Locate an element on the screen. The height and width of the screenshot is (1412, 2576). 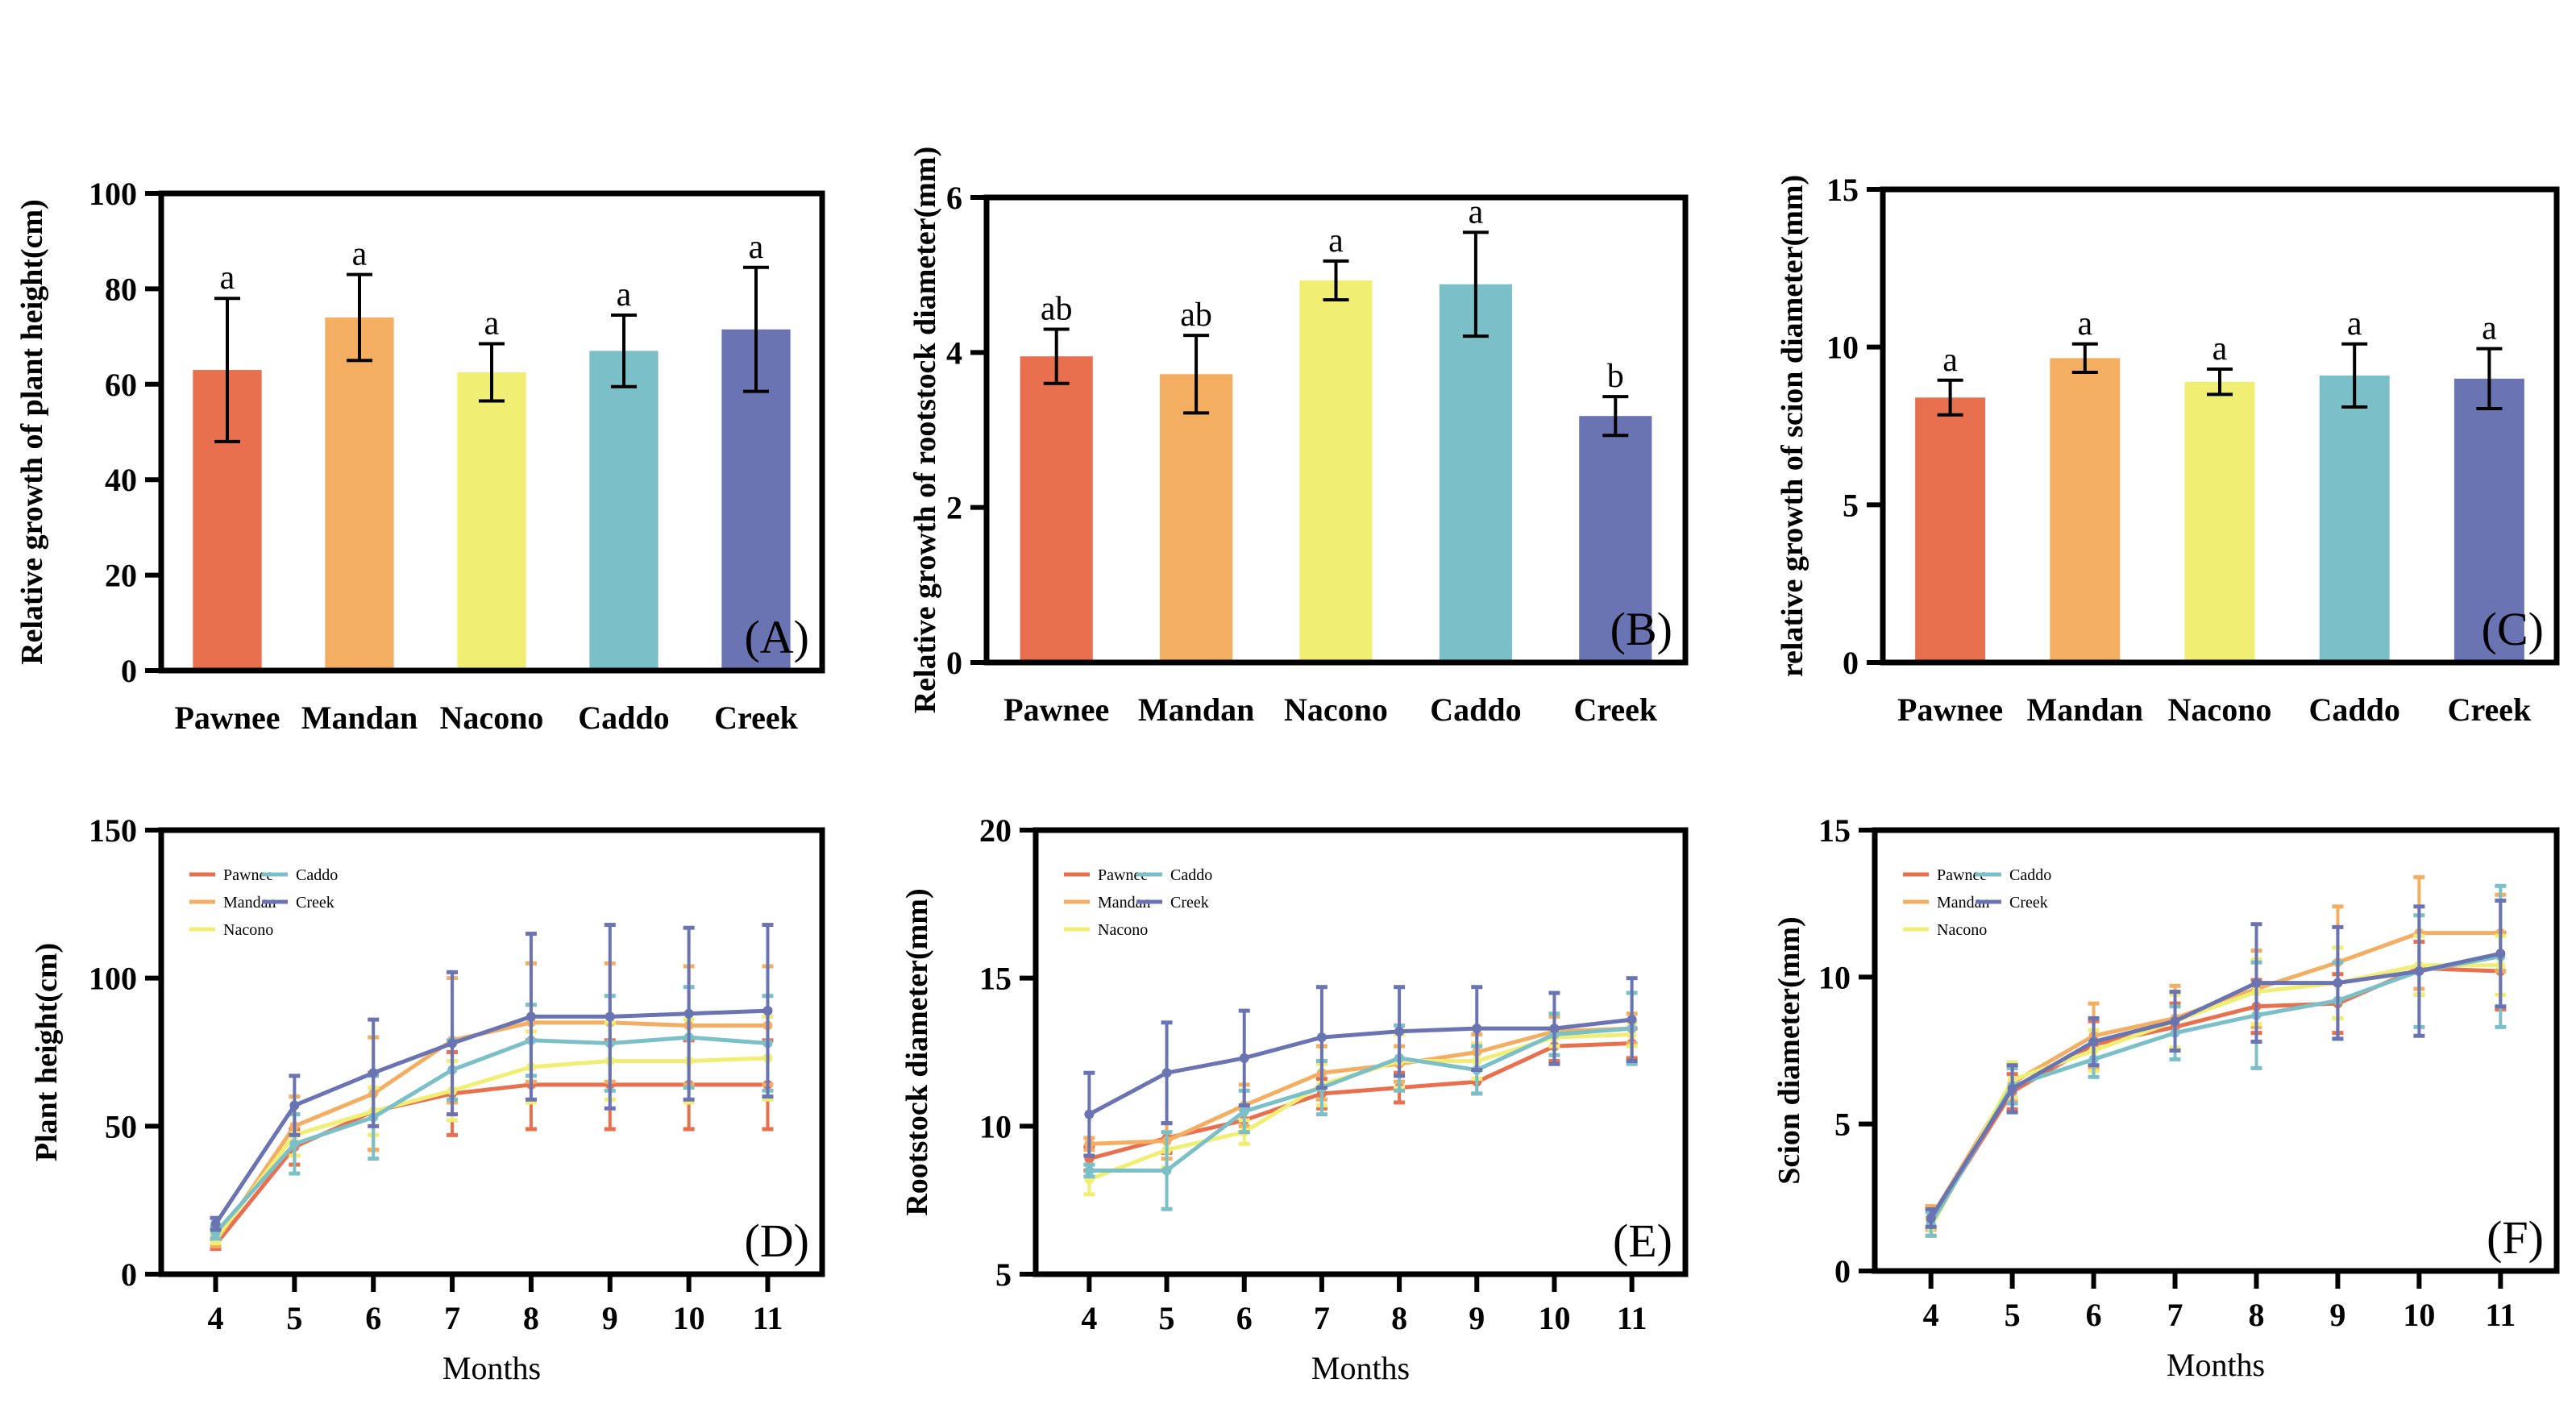
legend-label: Pawnee is located at coordinates (248, 875).